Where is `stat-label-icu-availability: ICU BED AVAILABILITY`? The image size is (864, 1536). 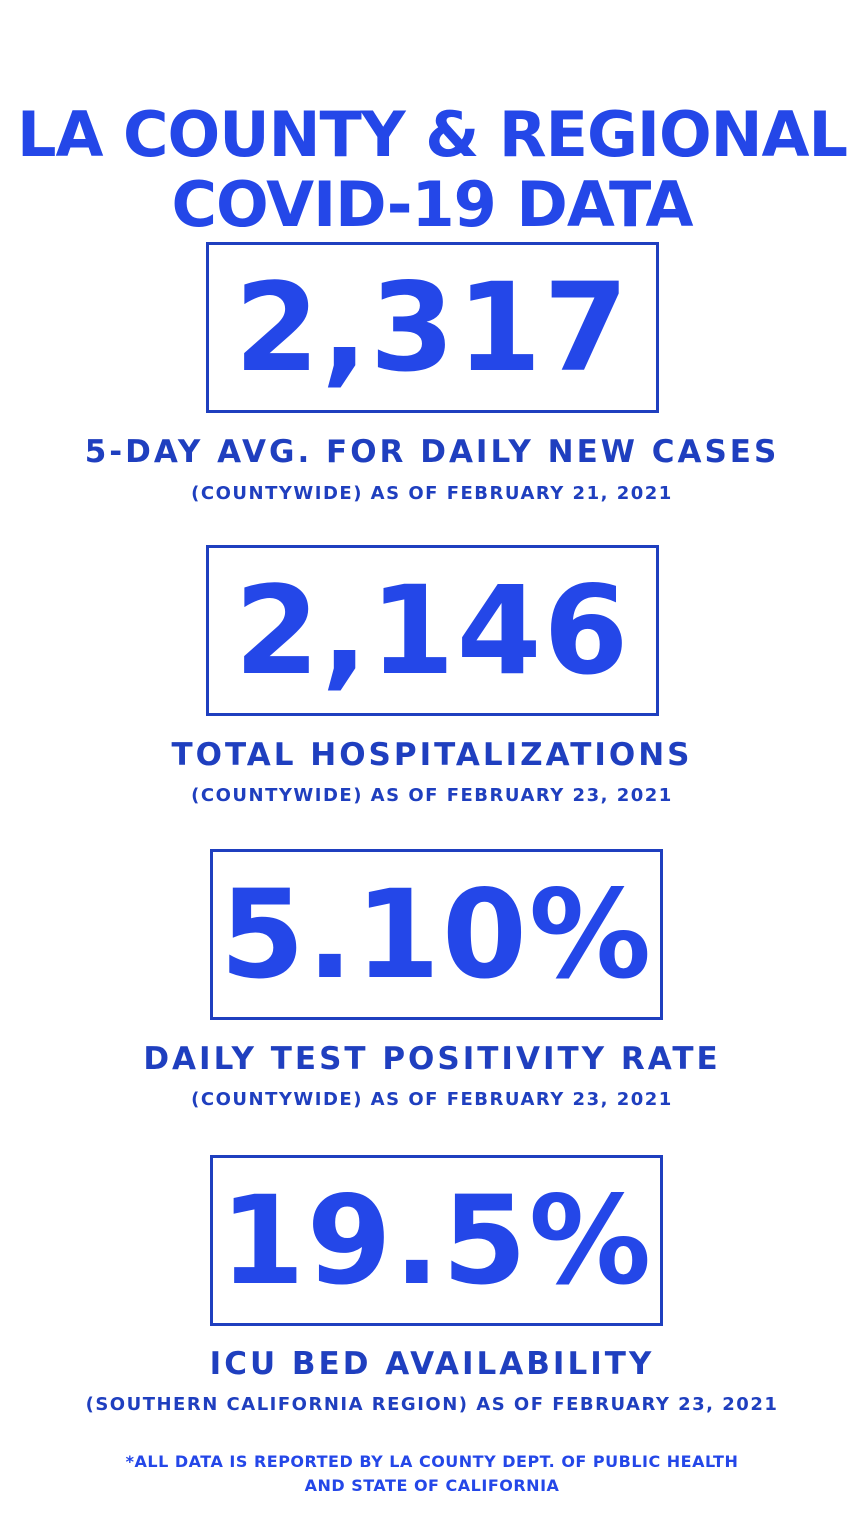
stat-label-icu-availability: ICU BED AVAILABILITY is located at coordinates (432, 1364).